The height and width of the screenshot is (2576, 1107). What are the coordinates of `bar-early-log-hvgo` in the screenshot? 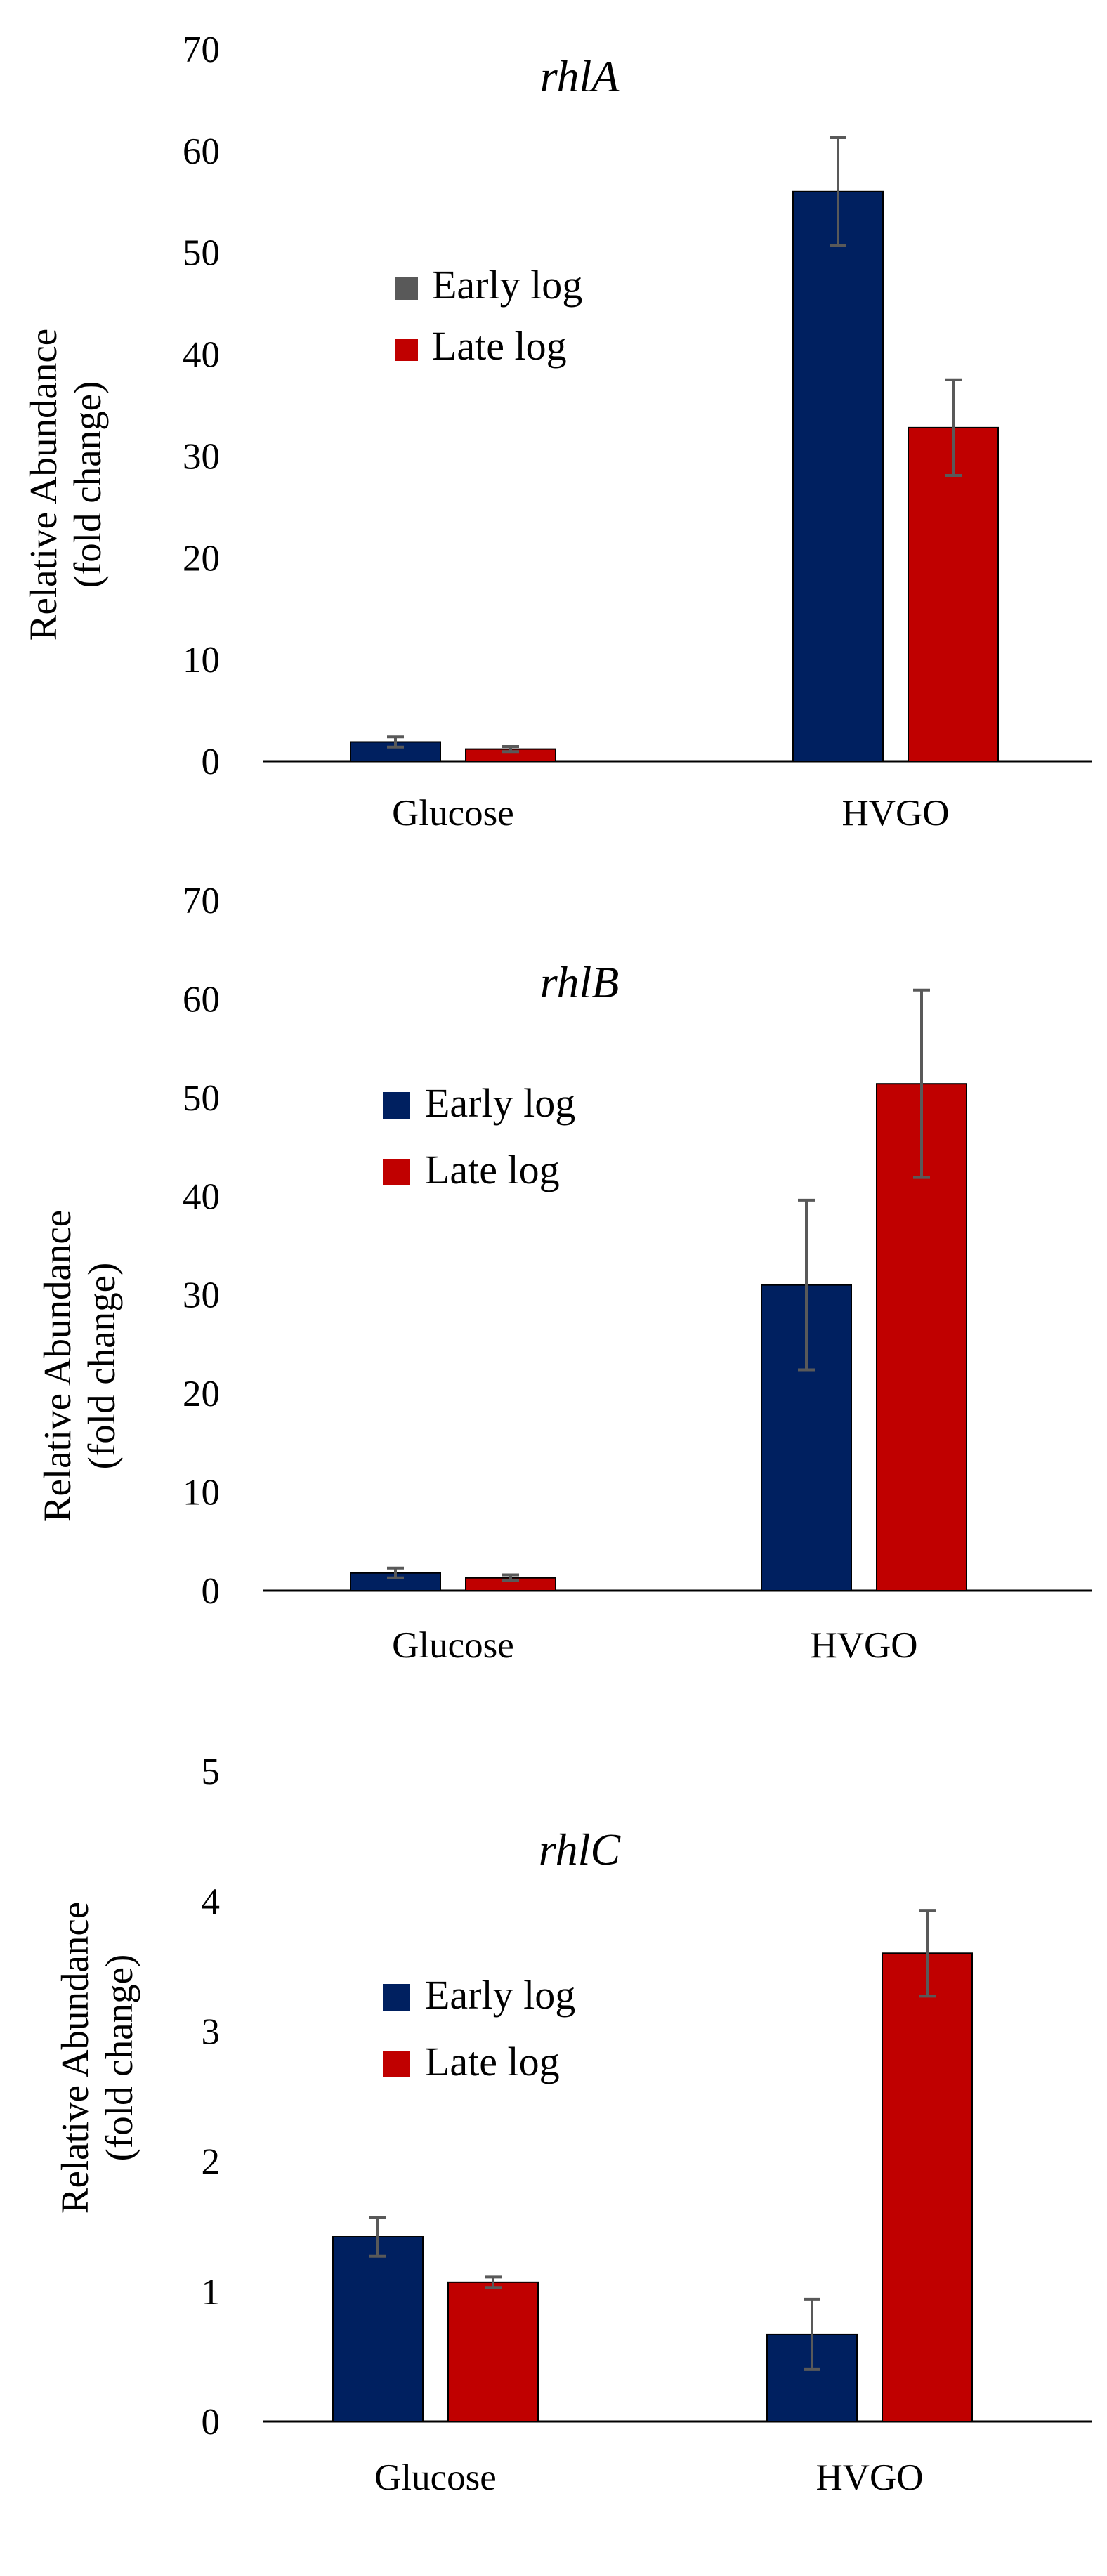 It's located at (838, 476).